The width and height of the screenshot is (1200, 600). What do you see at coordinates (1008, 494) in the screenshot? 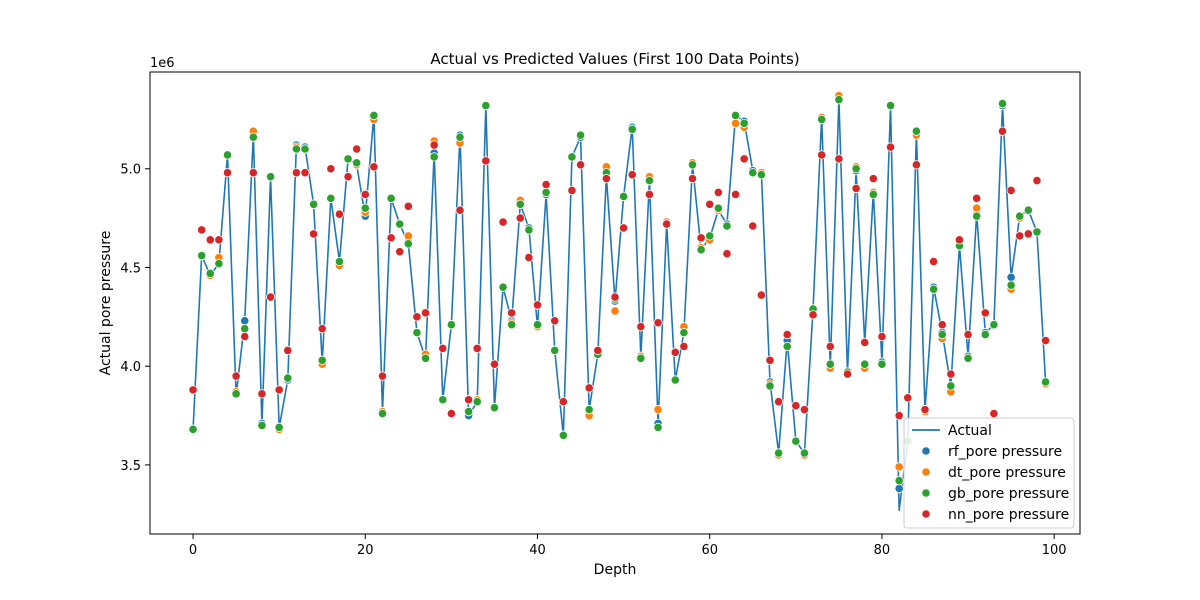
I see `legend-label: gb_pore pressure` at bounding box center [1008, 494].